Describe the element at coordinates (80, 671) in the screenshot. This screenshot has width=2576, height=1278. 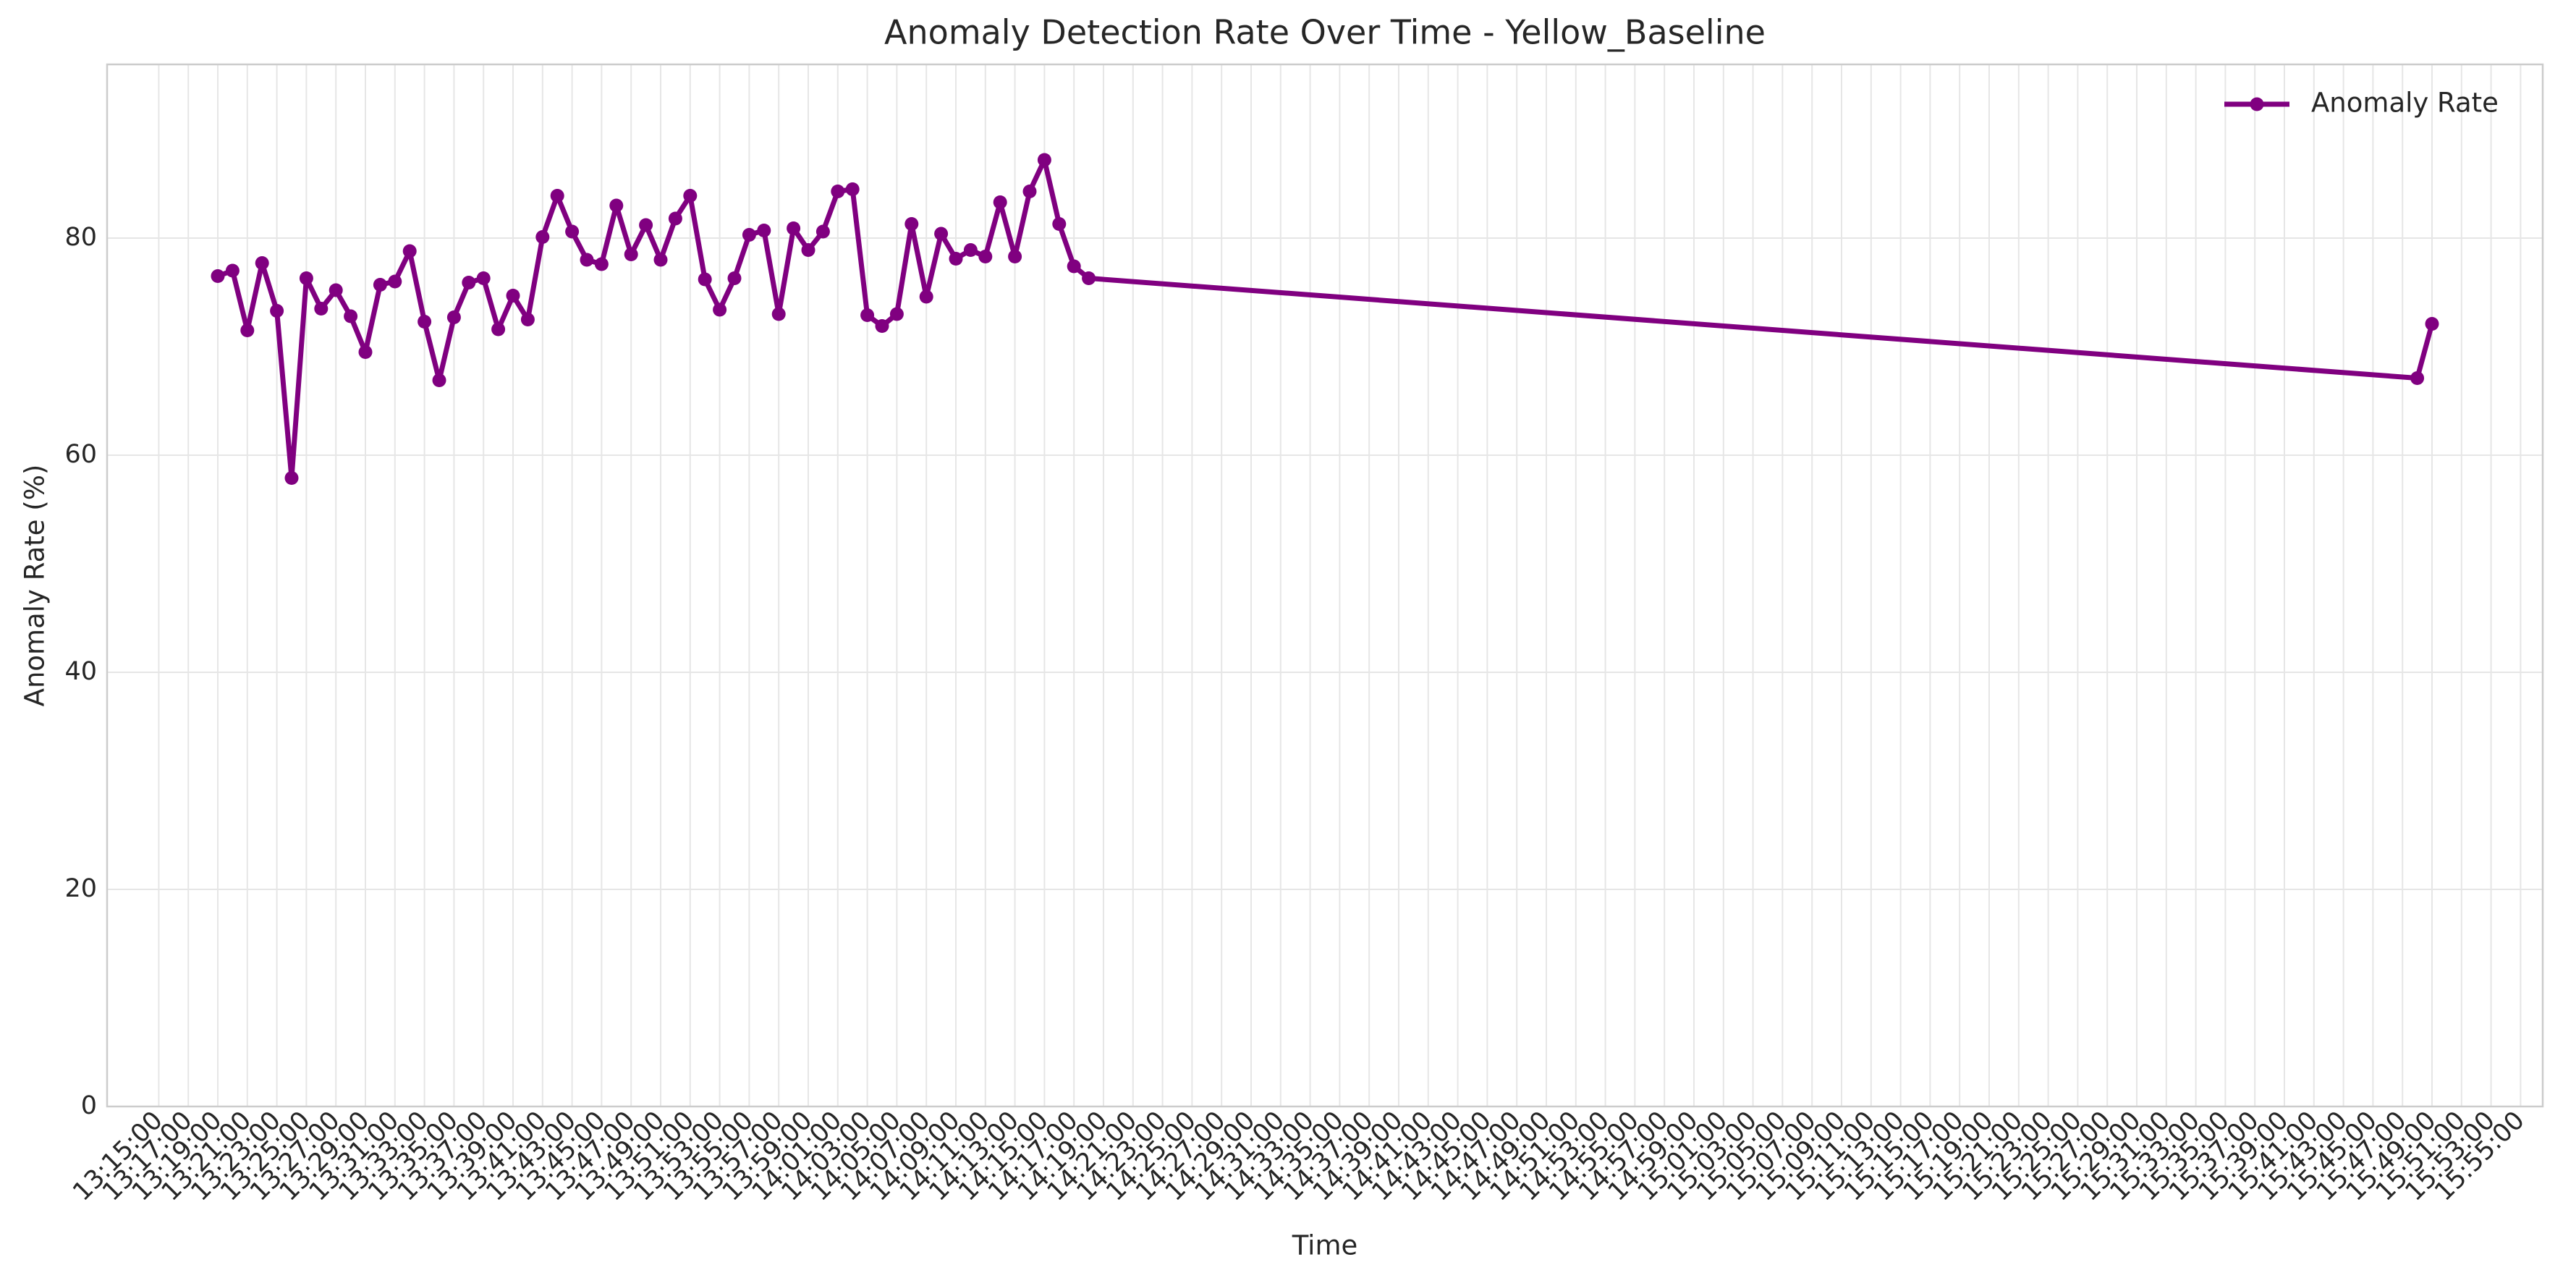
I see `y-tick-label: 40` at that location.